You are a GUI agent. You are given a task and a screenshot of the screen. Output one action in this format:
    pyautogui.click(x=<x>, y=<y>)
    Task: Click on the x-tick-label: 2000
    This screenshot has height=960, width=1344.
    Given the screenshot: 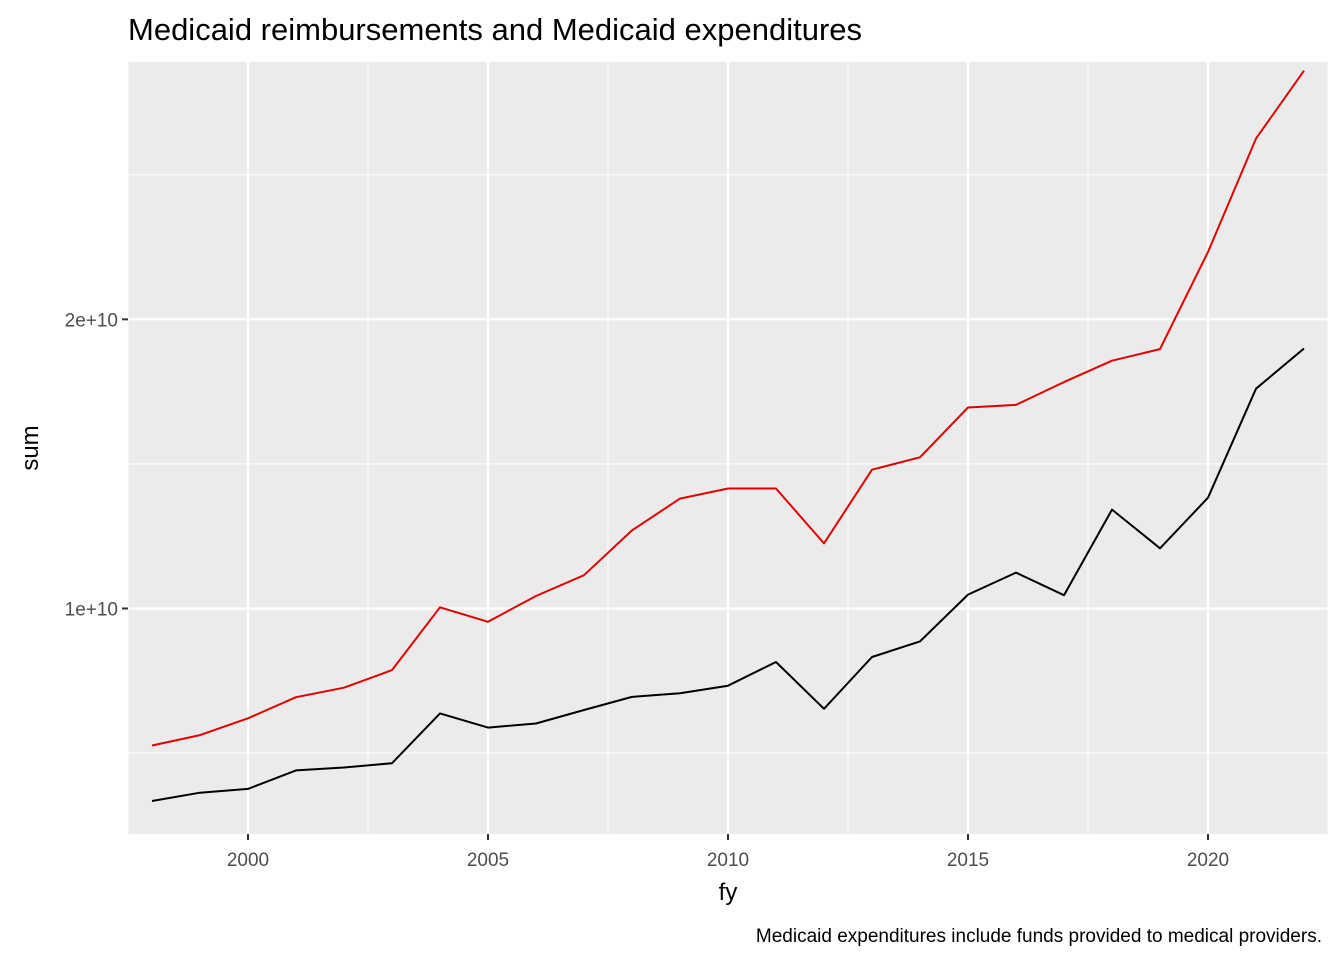 What is the action you would take?
    pyautogui.click(x=248, y=860)
    